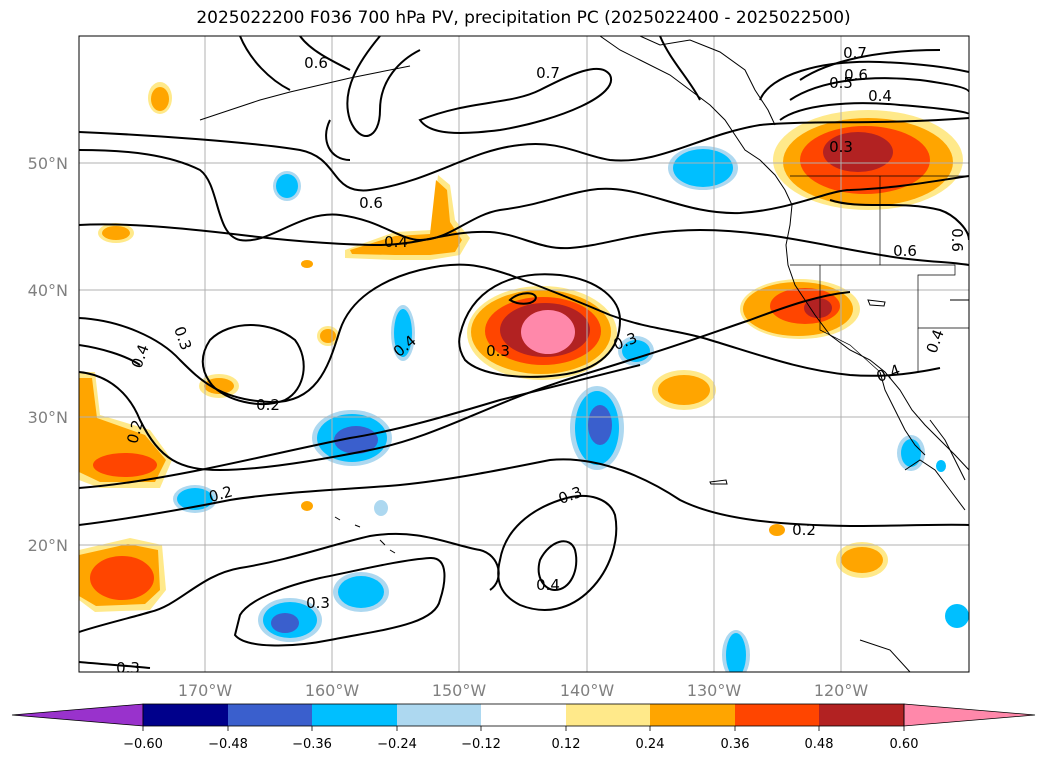 This screenshot has width=1047, height=765. Describe the element at coordinates (397, 744) in the screenshot. I see `colorbar-tick-label: −0.24` at that location.